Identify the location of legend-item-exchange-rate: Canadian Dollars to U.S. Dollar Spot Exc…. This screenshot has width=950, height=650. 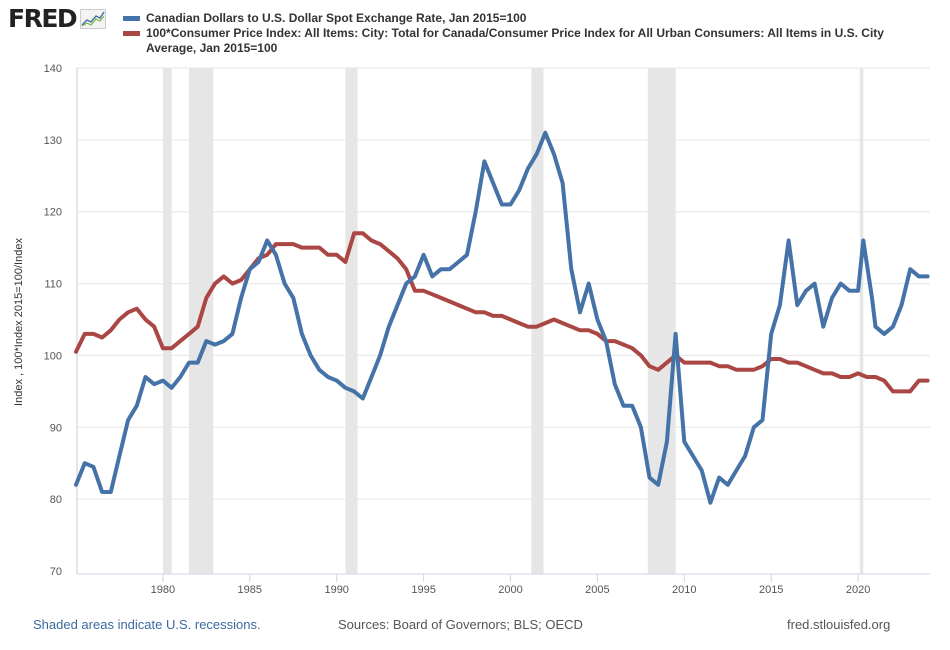
(523, 18).